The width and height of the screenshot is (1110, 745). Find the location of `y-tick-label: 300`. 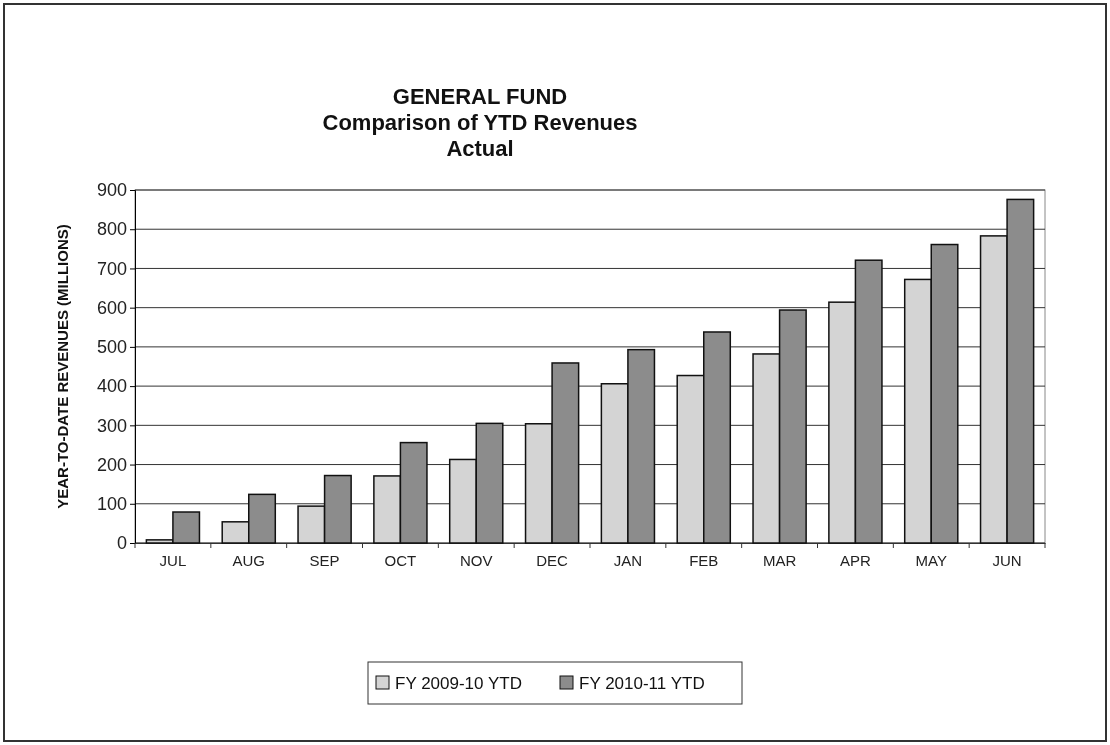

y-tick-label: 300 is located at coordinates (111, 425).